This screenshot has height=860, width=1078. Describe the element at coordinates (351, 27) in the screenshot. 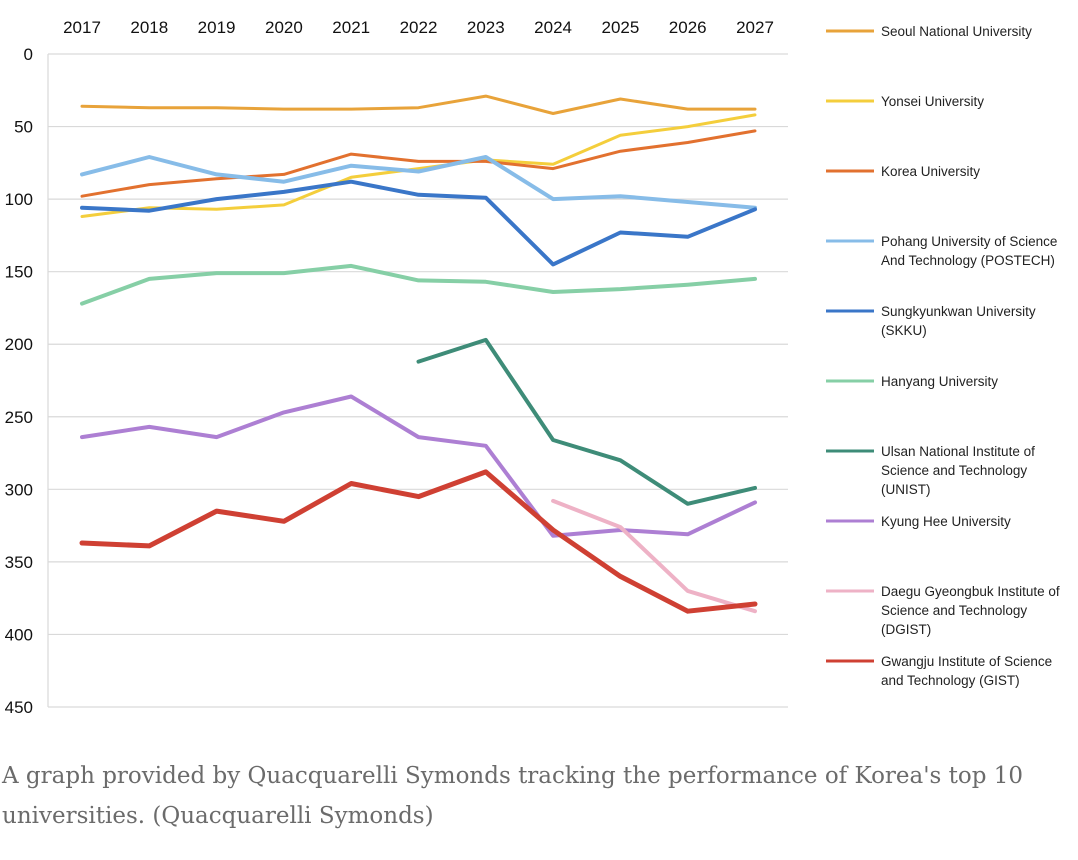

I see `x-tick-label: 2021` at that location.